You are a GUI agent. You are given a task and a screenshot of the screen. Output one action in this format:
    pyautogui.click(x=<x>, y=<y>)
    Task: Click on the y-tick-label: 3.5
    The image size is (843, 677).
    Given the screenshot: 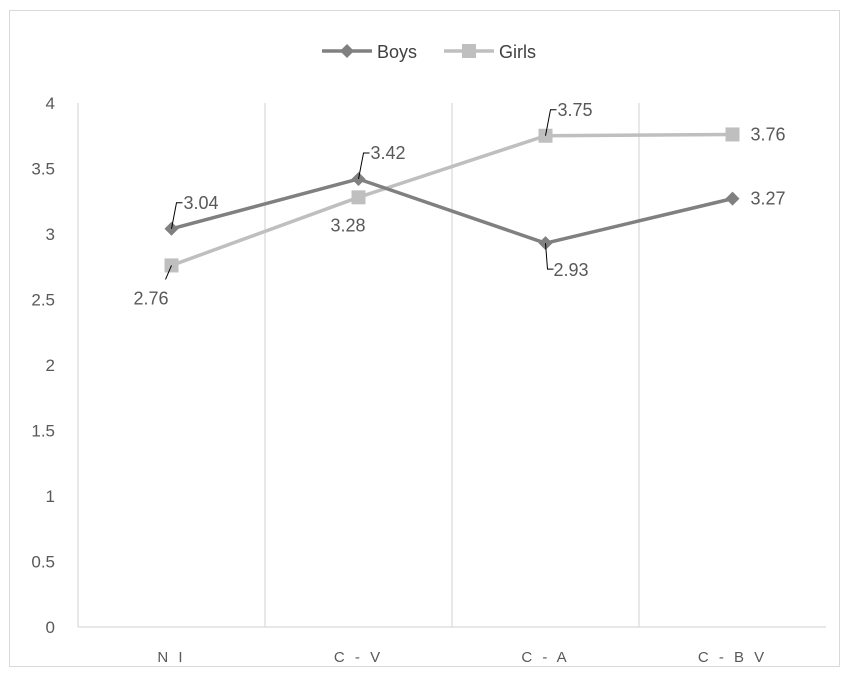 What is the action you would take?
    pyautogui.click(x=43, y=169)
    